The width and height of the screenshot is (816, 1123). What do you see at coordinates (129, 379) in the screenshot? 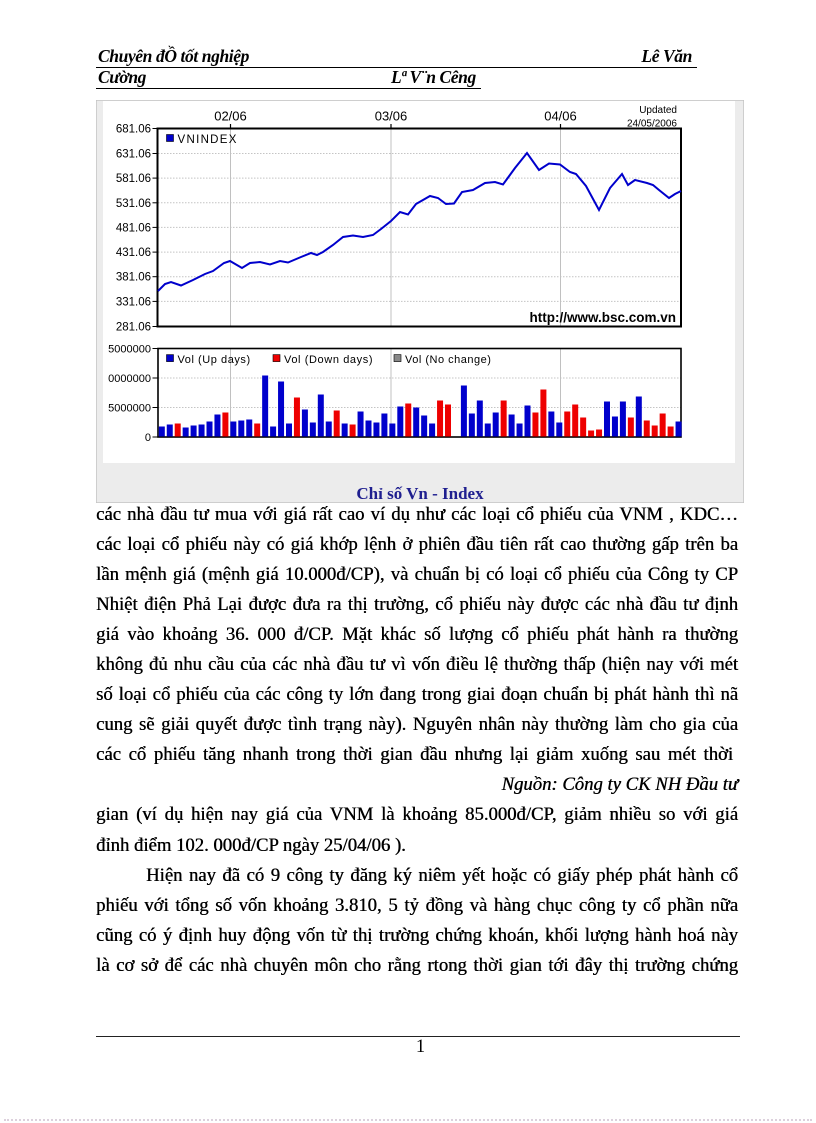
I see `svg-text: 0000000` at bounding box center [129, 379].